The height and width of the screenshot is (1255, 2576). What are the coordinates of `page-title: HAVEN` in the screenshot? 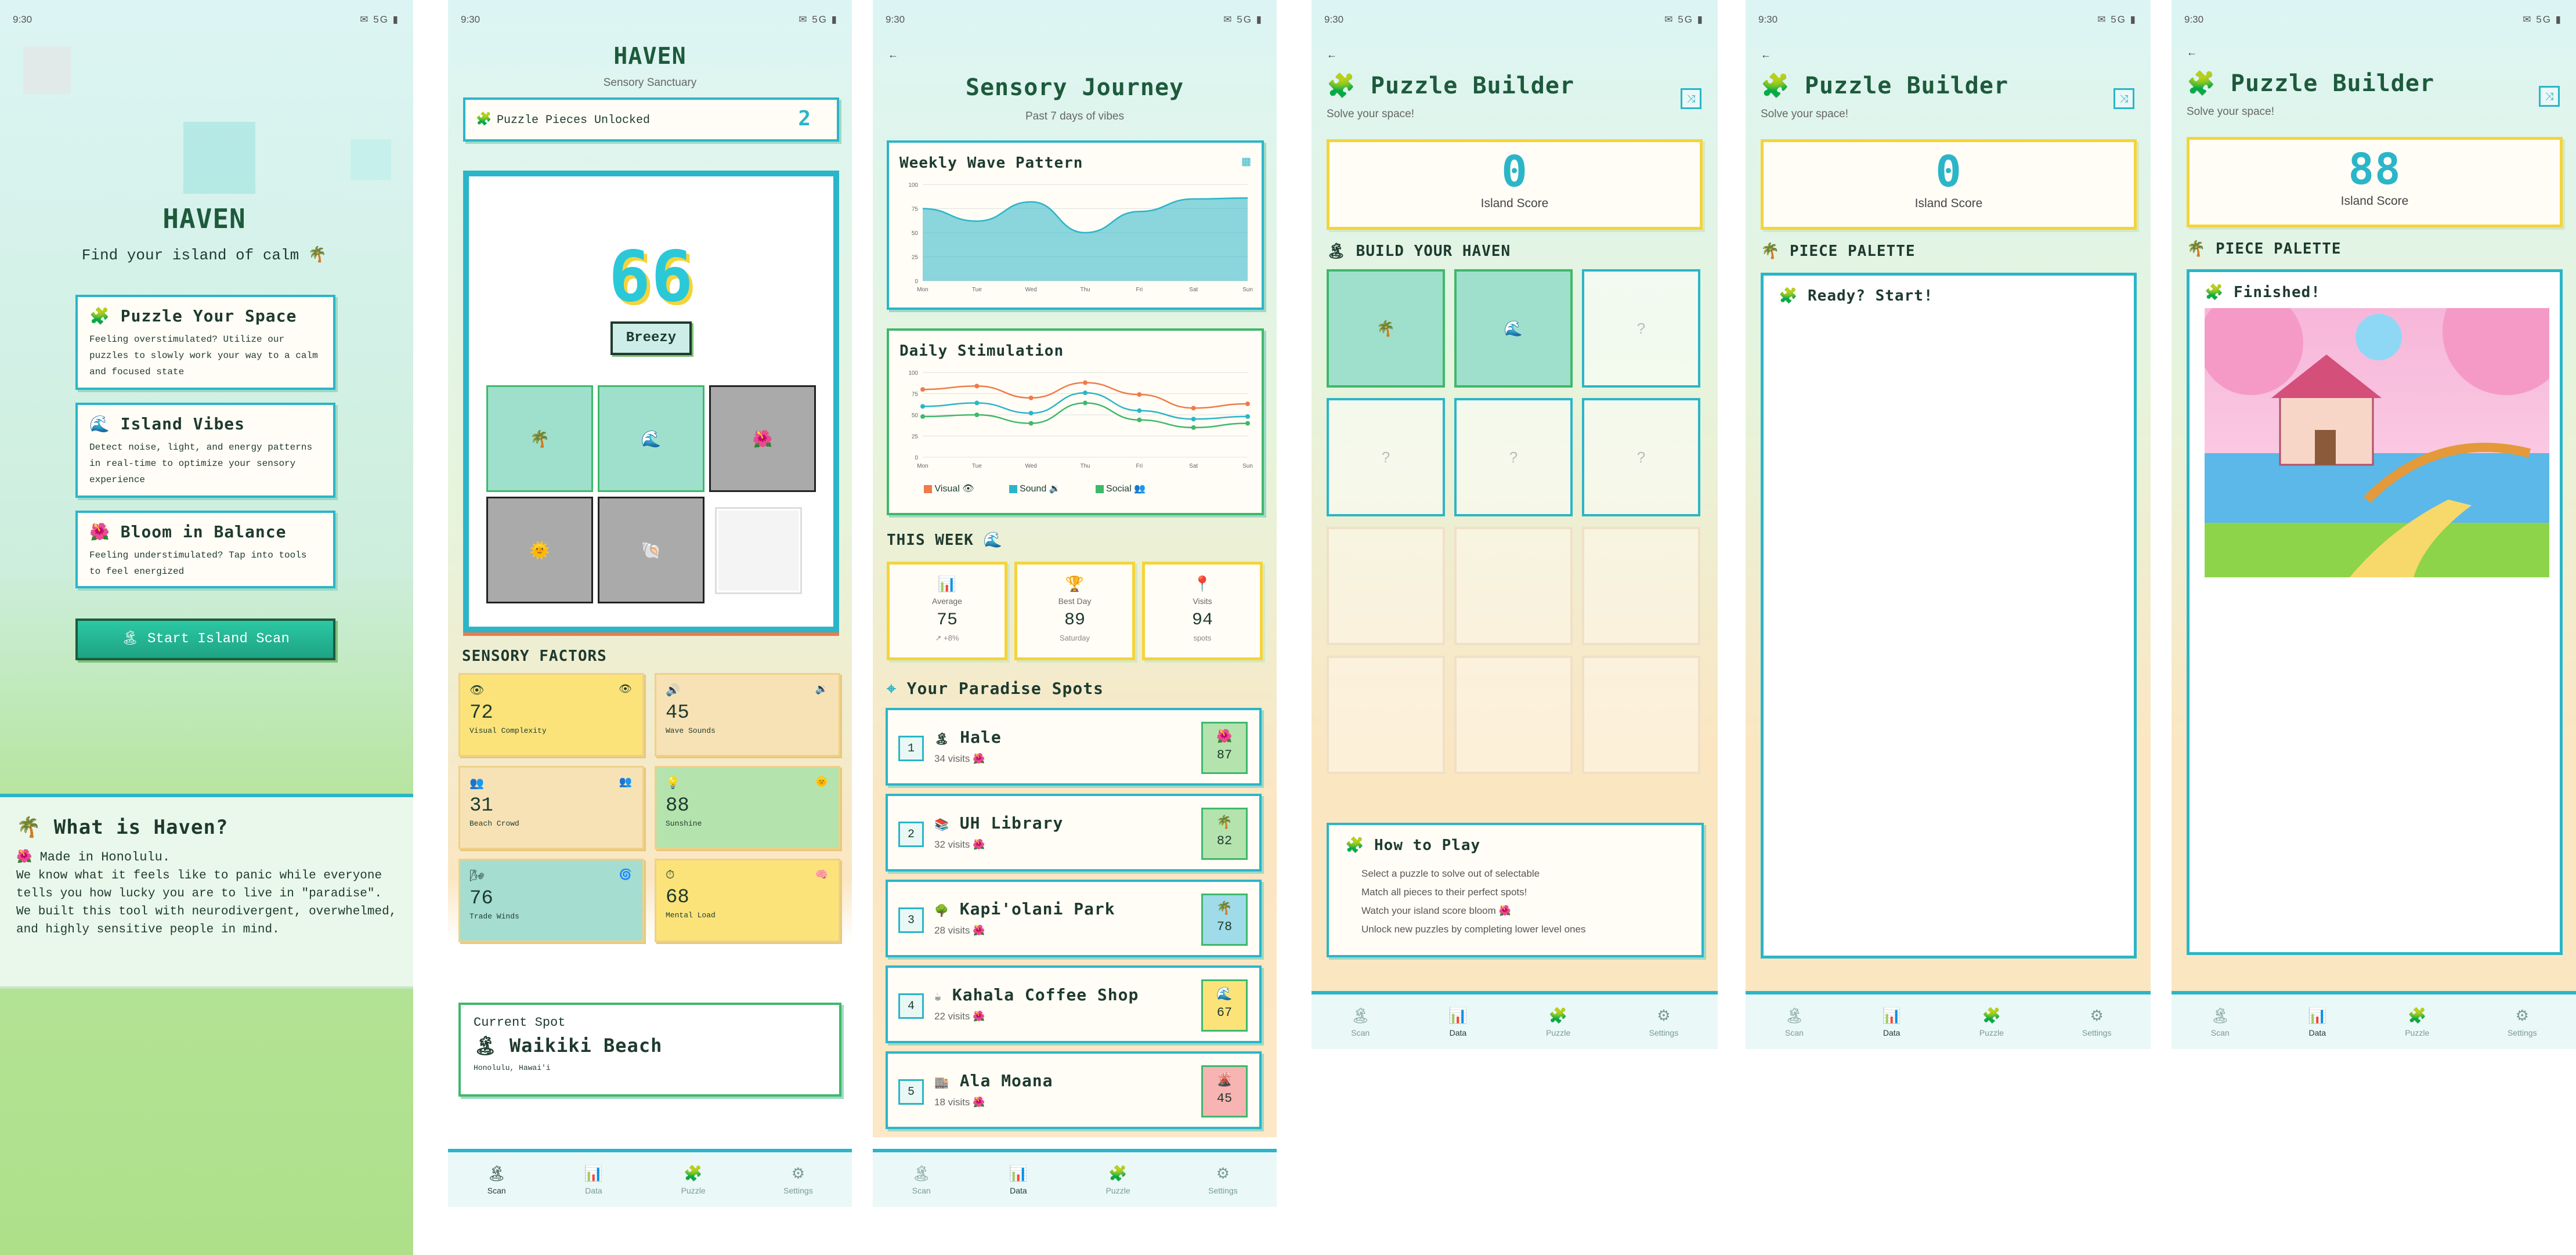 It's located at (204, 218).